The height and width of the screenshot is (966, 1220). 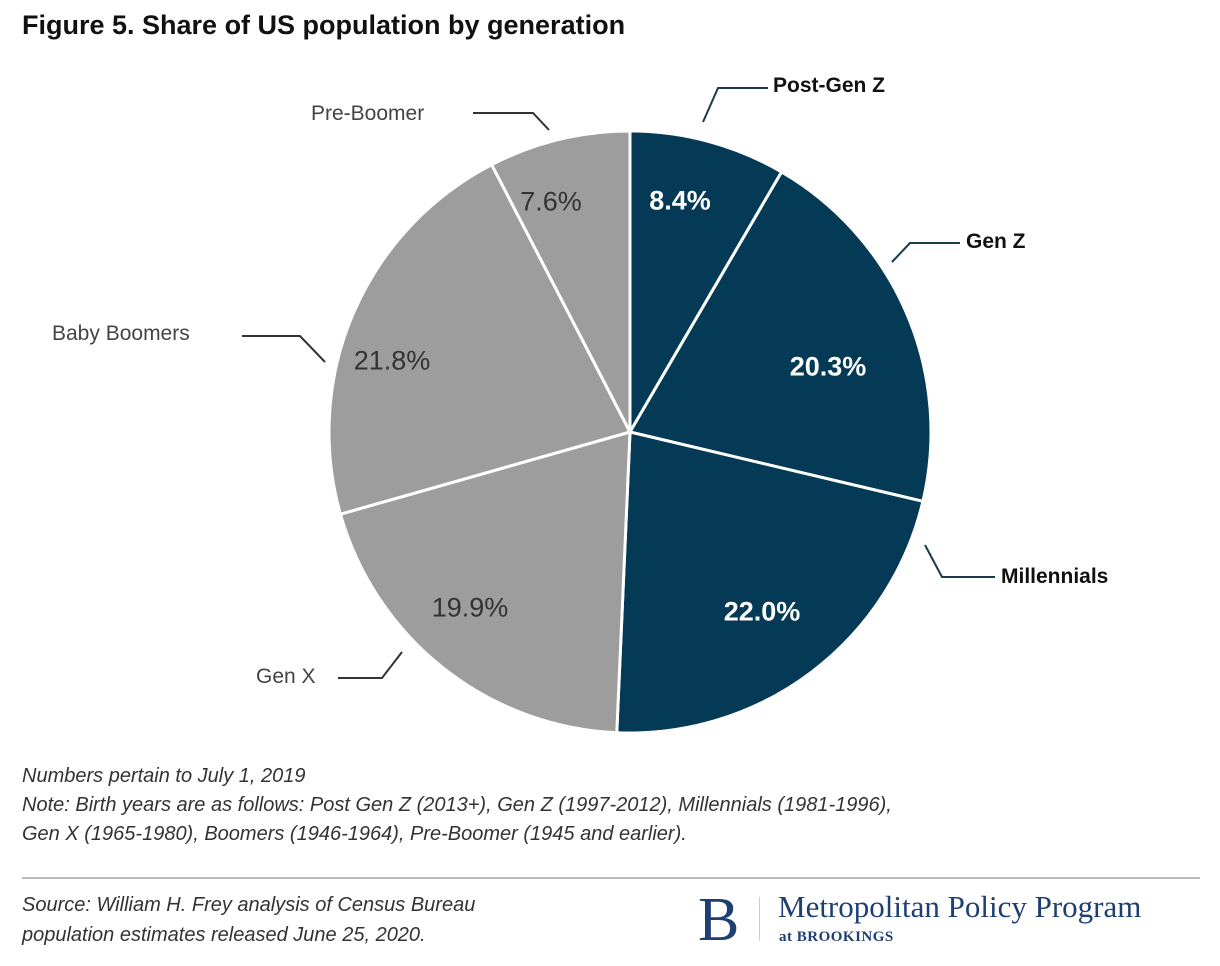 I want to click on slice-label-millennials: Millennials, so click(x=1055, y=576).